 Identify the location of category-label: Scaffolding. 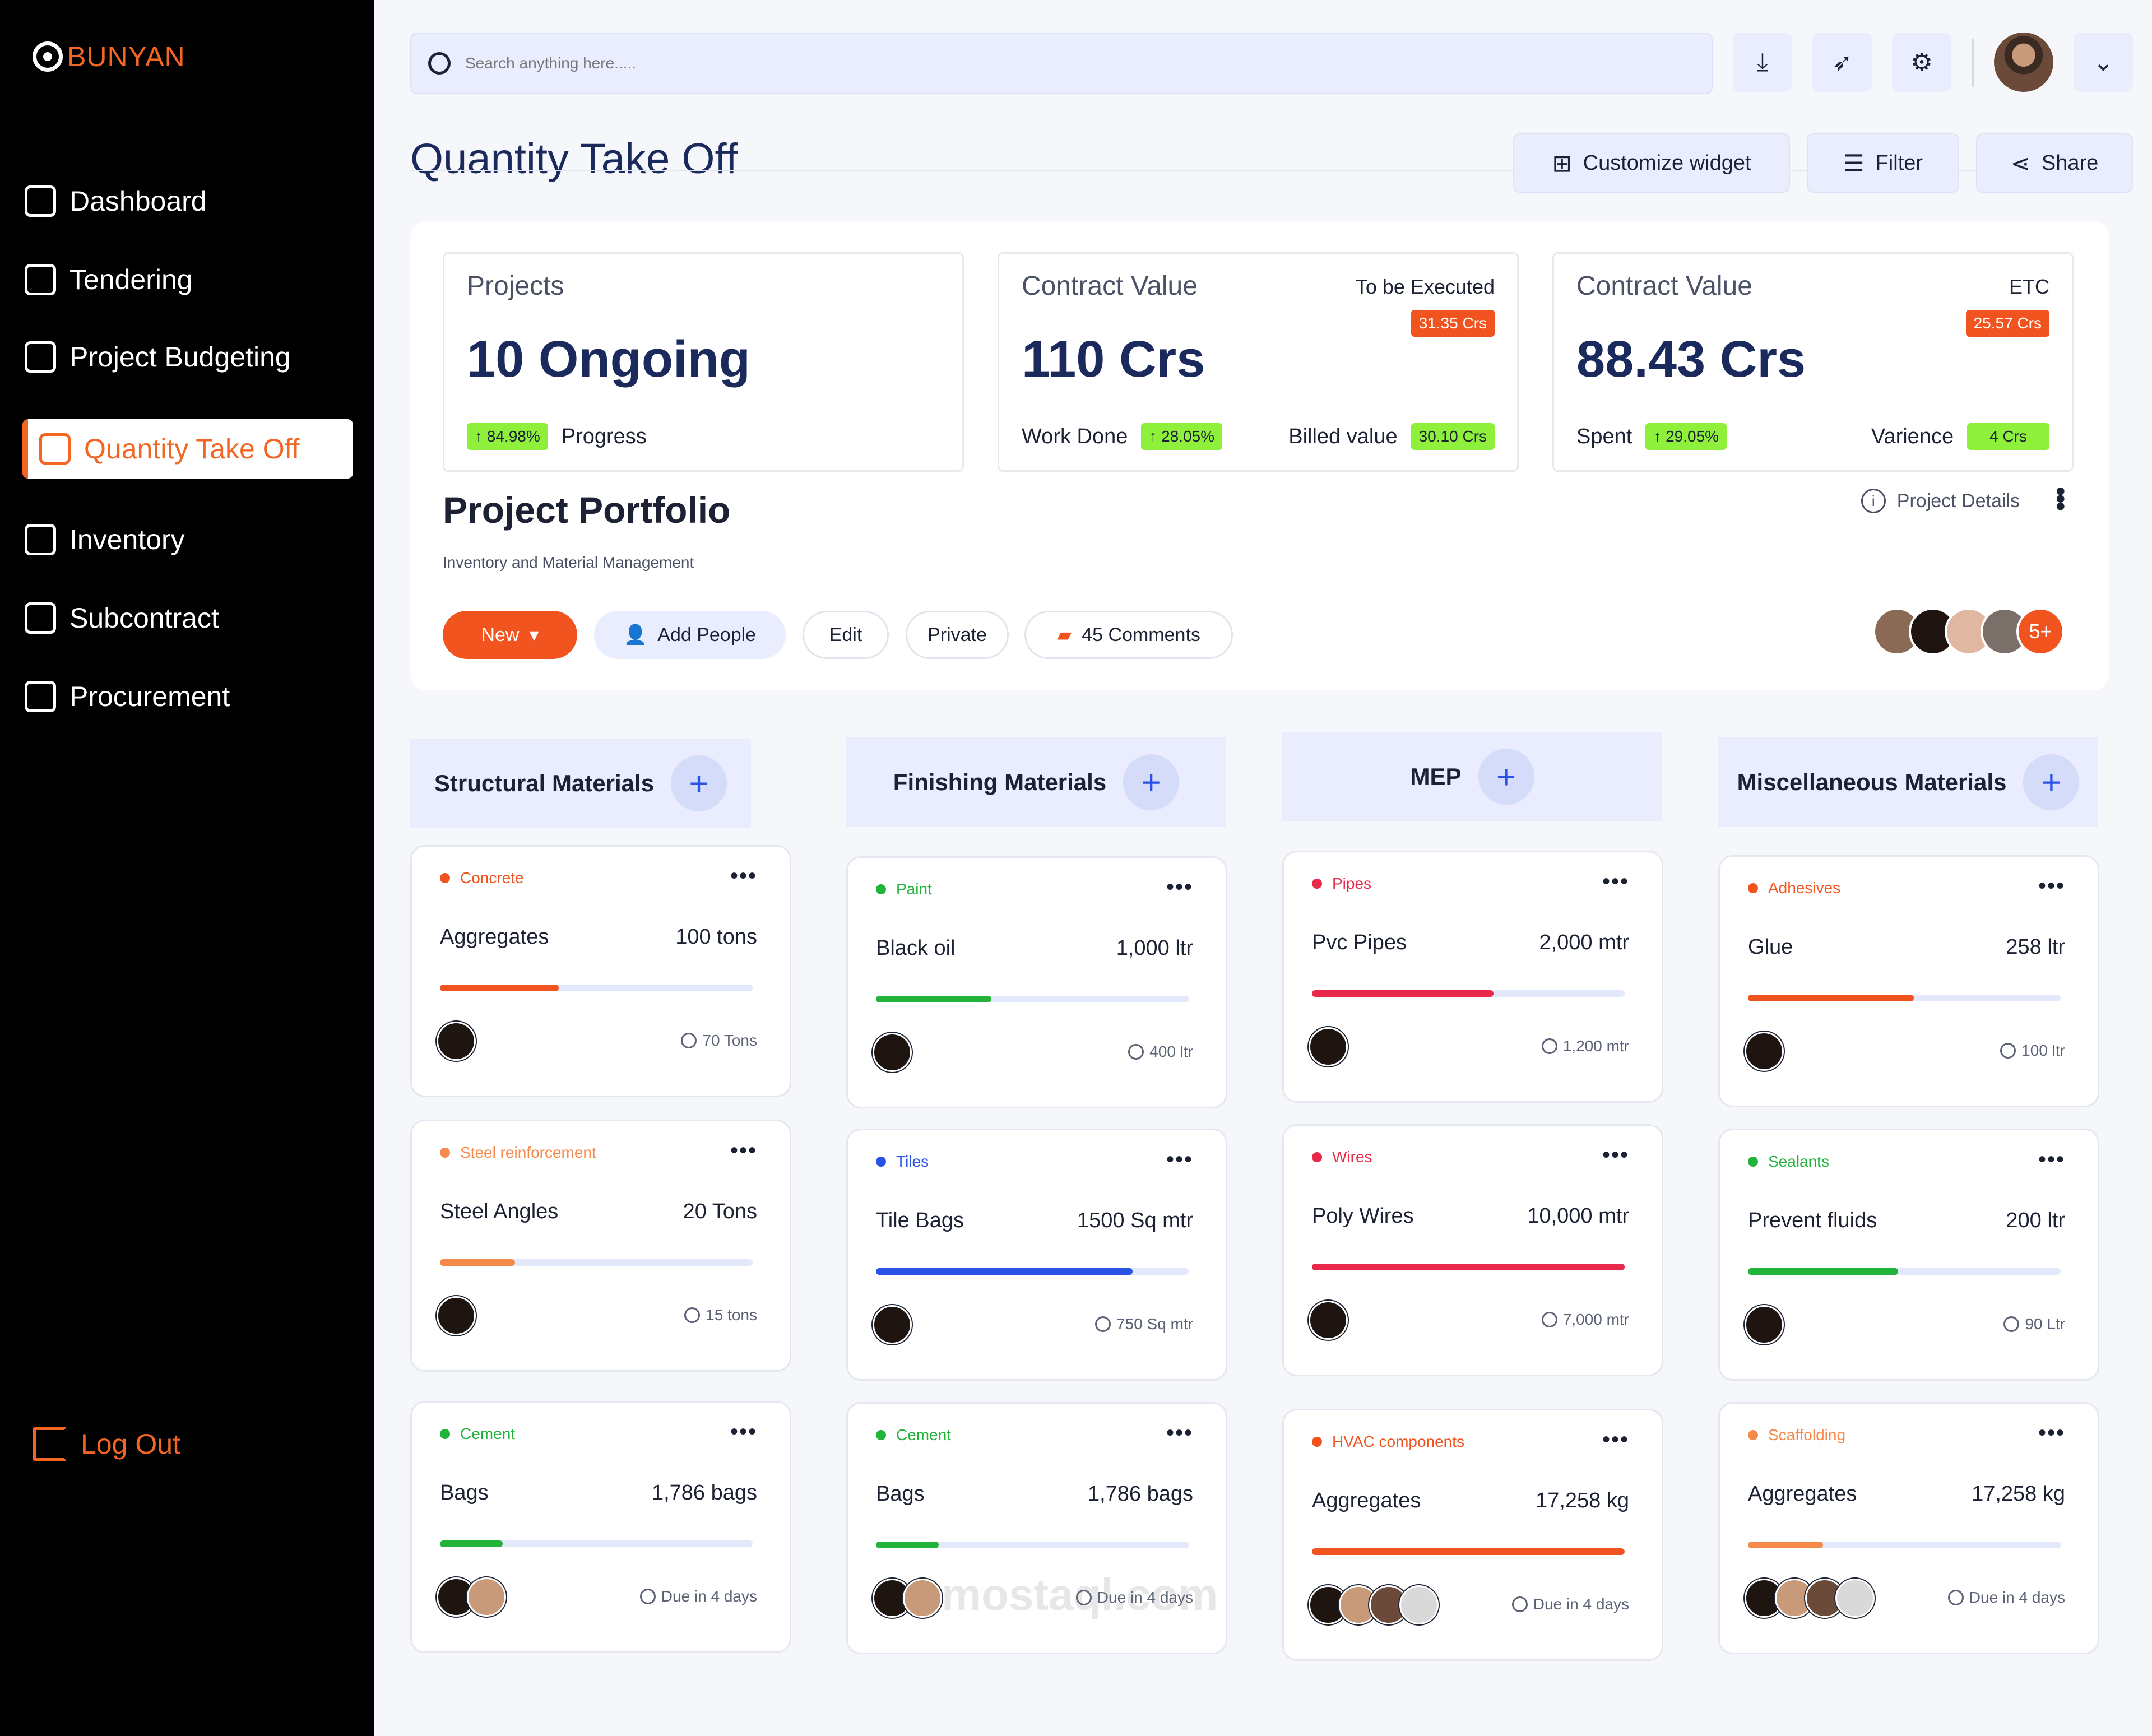
(1807, 1434).